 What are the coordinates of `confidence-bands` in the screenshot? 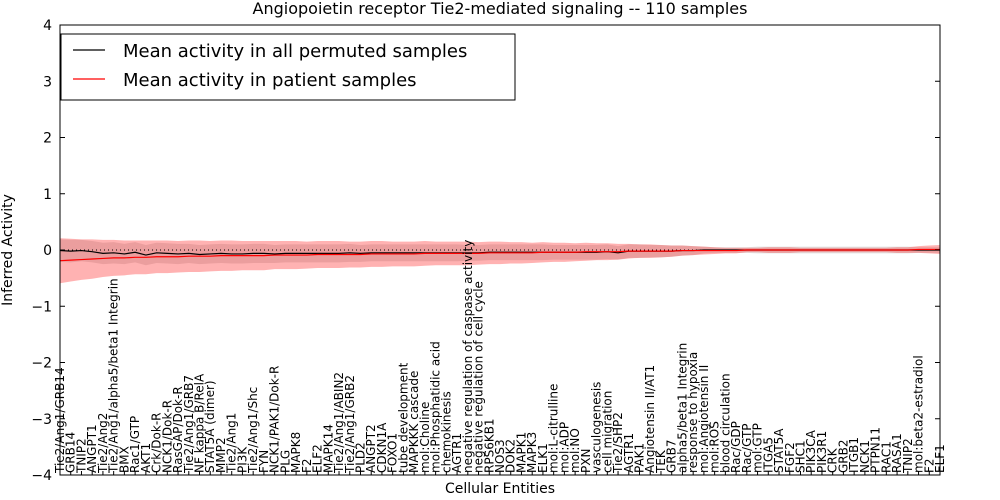 It's located at (500, 261).